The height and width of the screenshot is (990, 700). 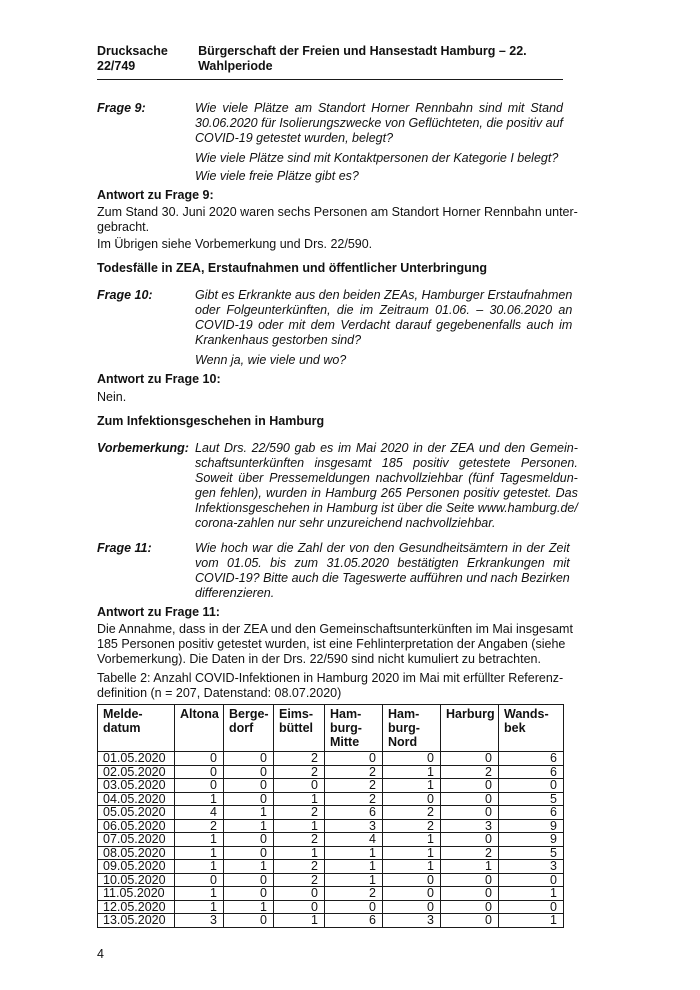 I want to click on table-row: 02.05.2020 0 0 2 2 1 2 6, so click(x=330, y=771).